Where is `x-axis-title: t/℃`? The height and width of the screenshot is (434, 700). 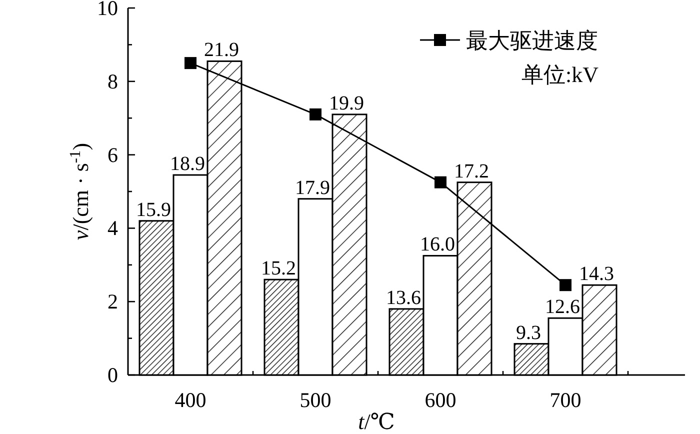 x-axis-title: t/℃ is located at coordinates (376, 421).